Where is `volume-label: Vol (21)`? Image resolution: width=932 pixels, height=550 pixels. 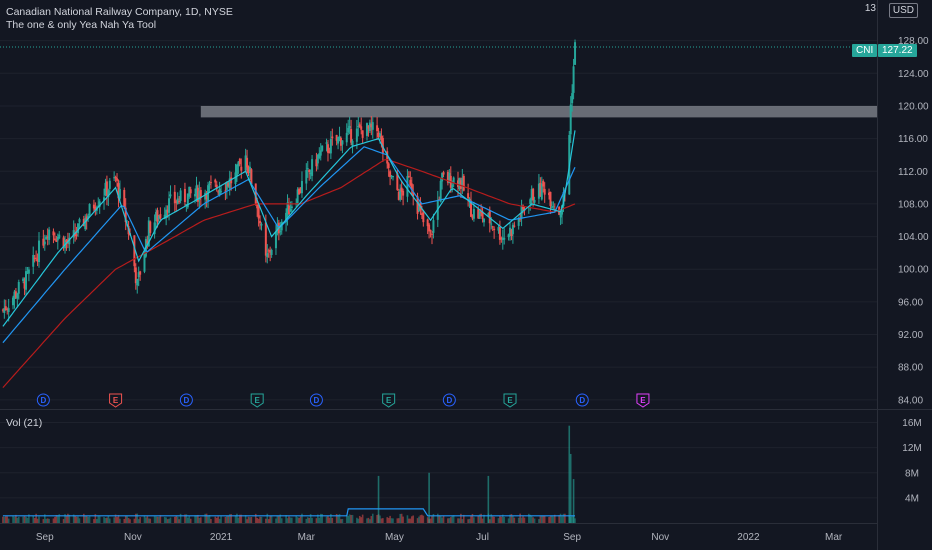 volume-label: Vol (21) is located at coordinates (24, 423).